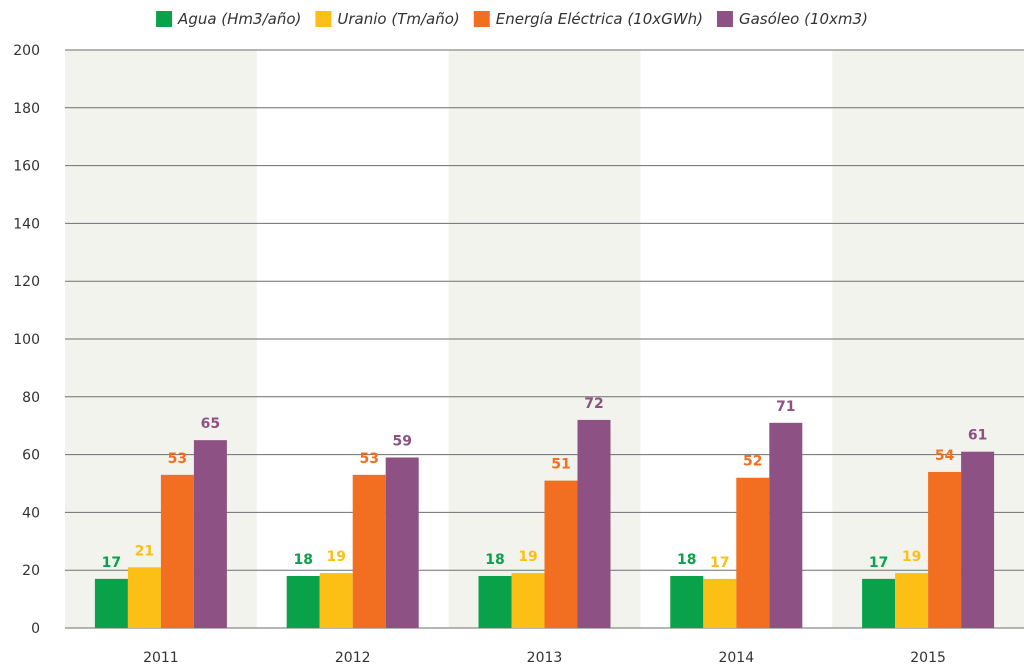 Image resolution: width=1024 pixels, height=669 pixels. I want to click on data-label: 51, so click(560, 465).